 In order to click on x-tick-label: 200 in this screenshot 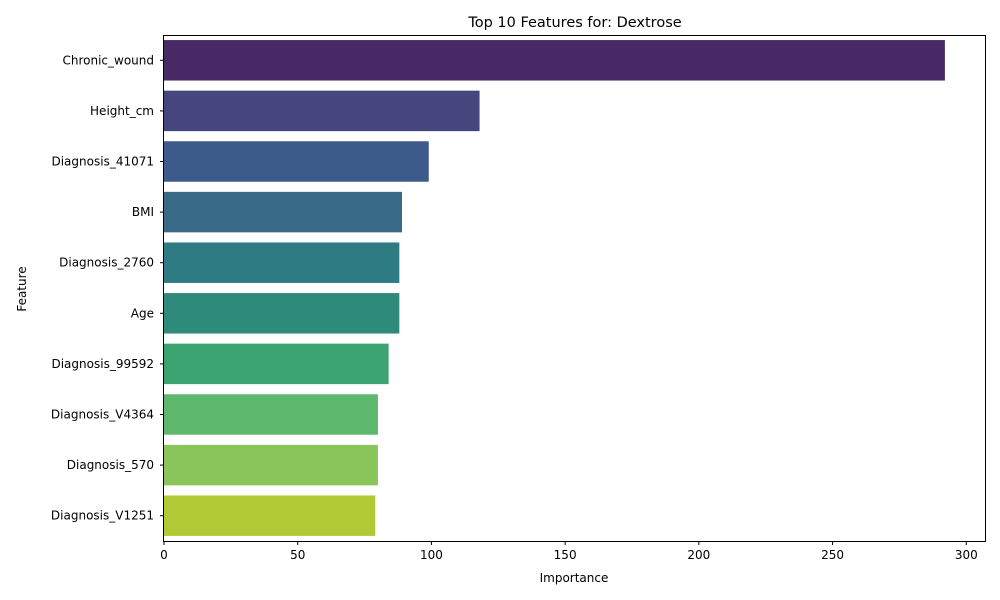, I will do `click(698, 555)`.